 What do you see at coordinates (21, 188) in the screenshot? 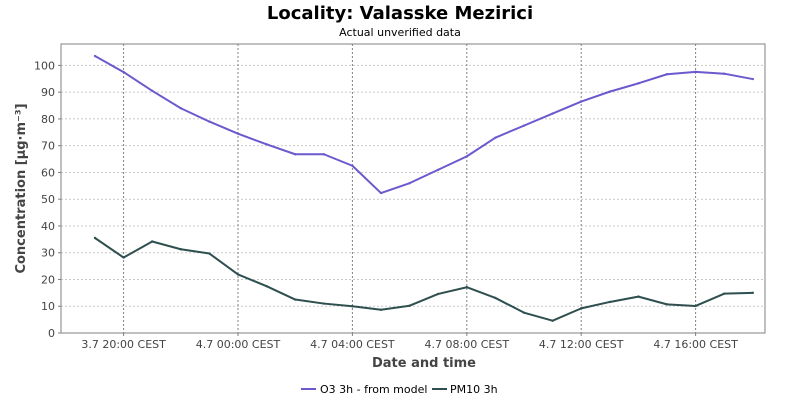
I see `y-axis-title: Concentration [µg·m⁻³]` at bounding box center [21, 188].